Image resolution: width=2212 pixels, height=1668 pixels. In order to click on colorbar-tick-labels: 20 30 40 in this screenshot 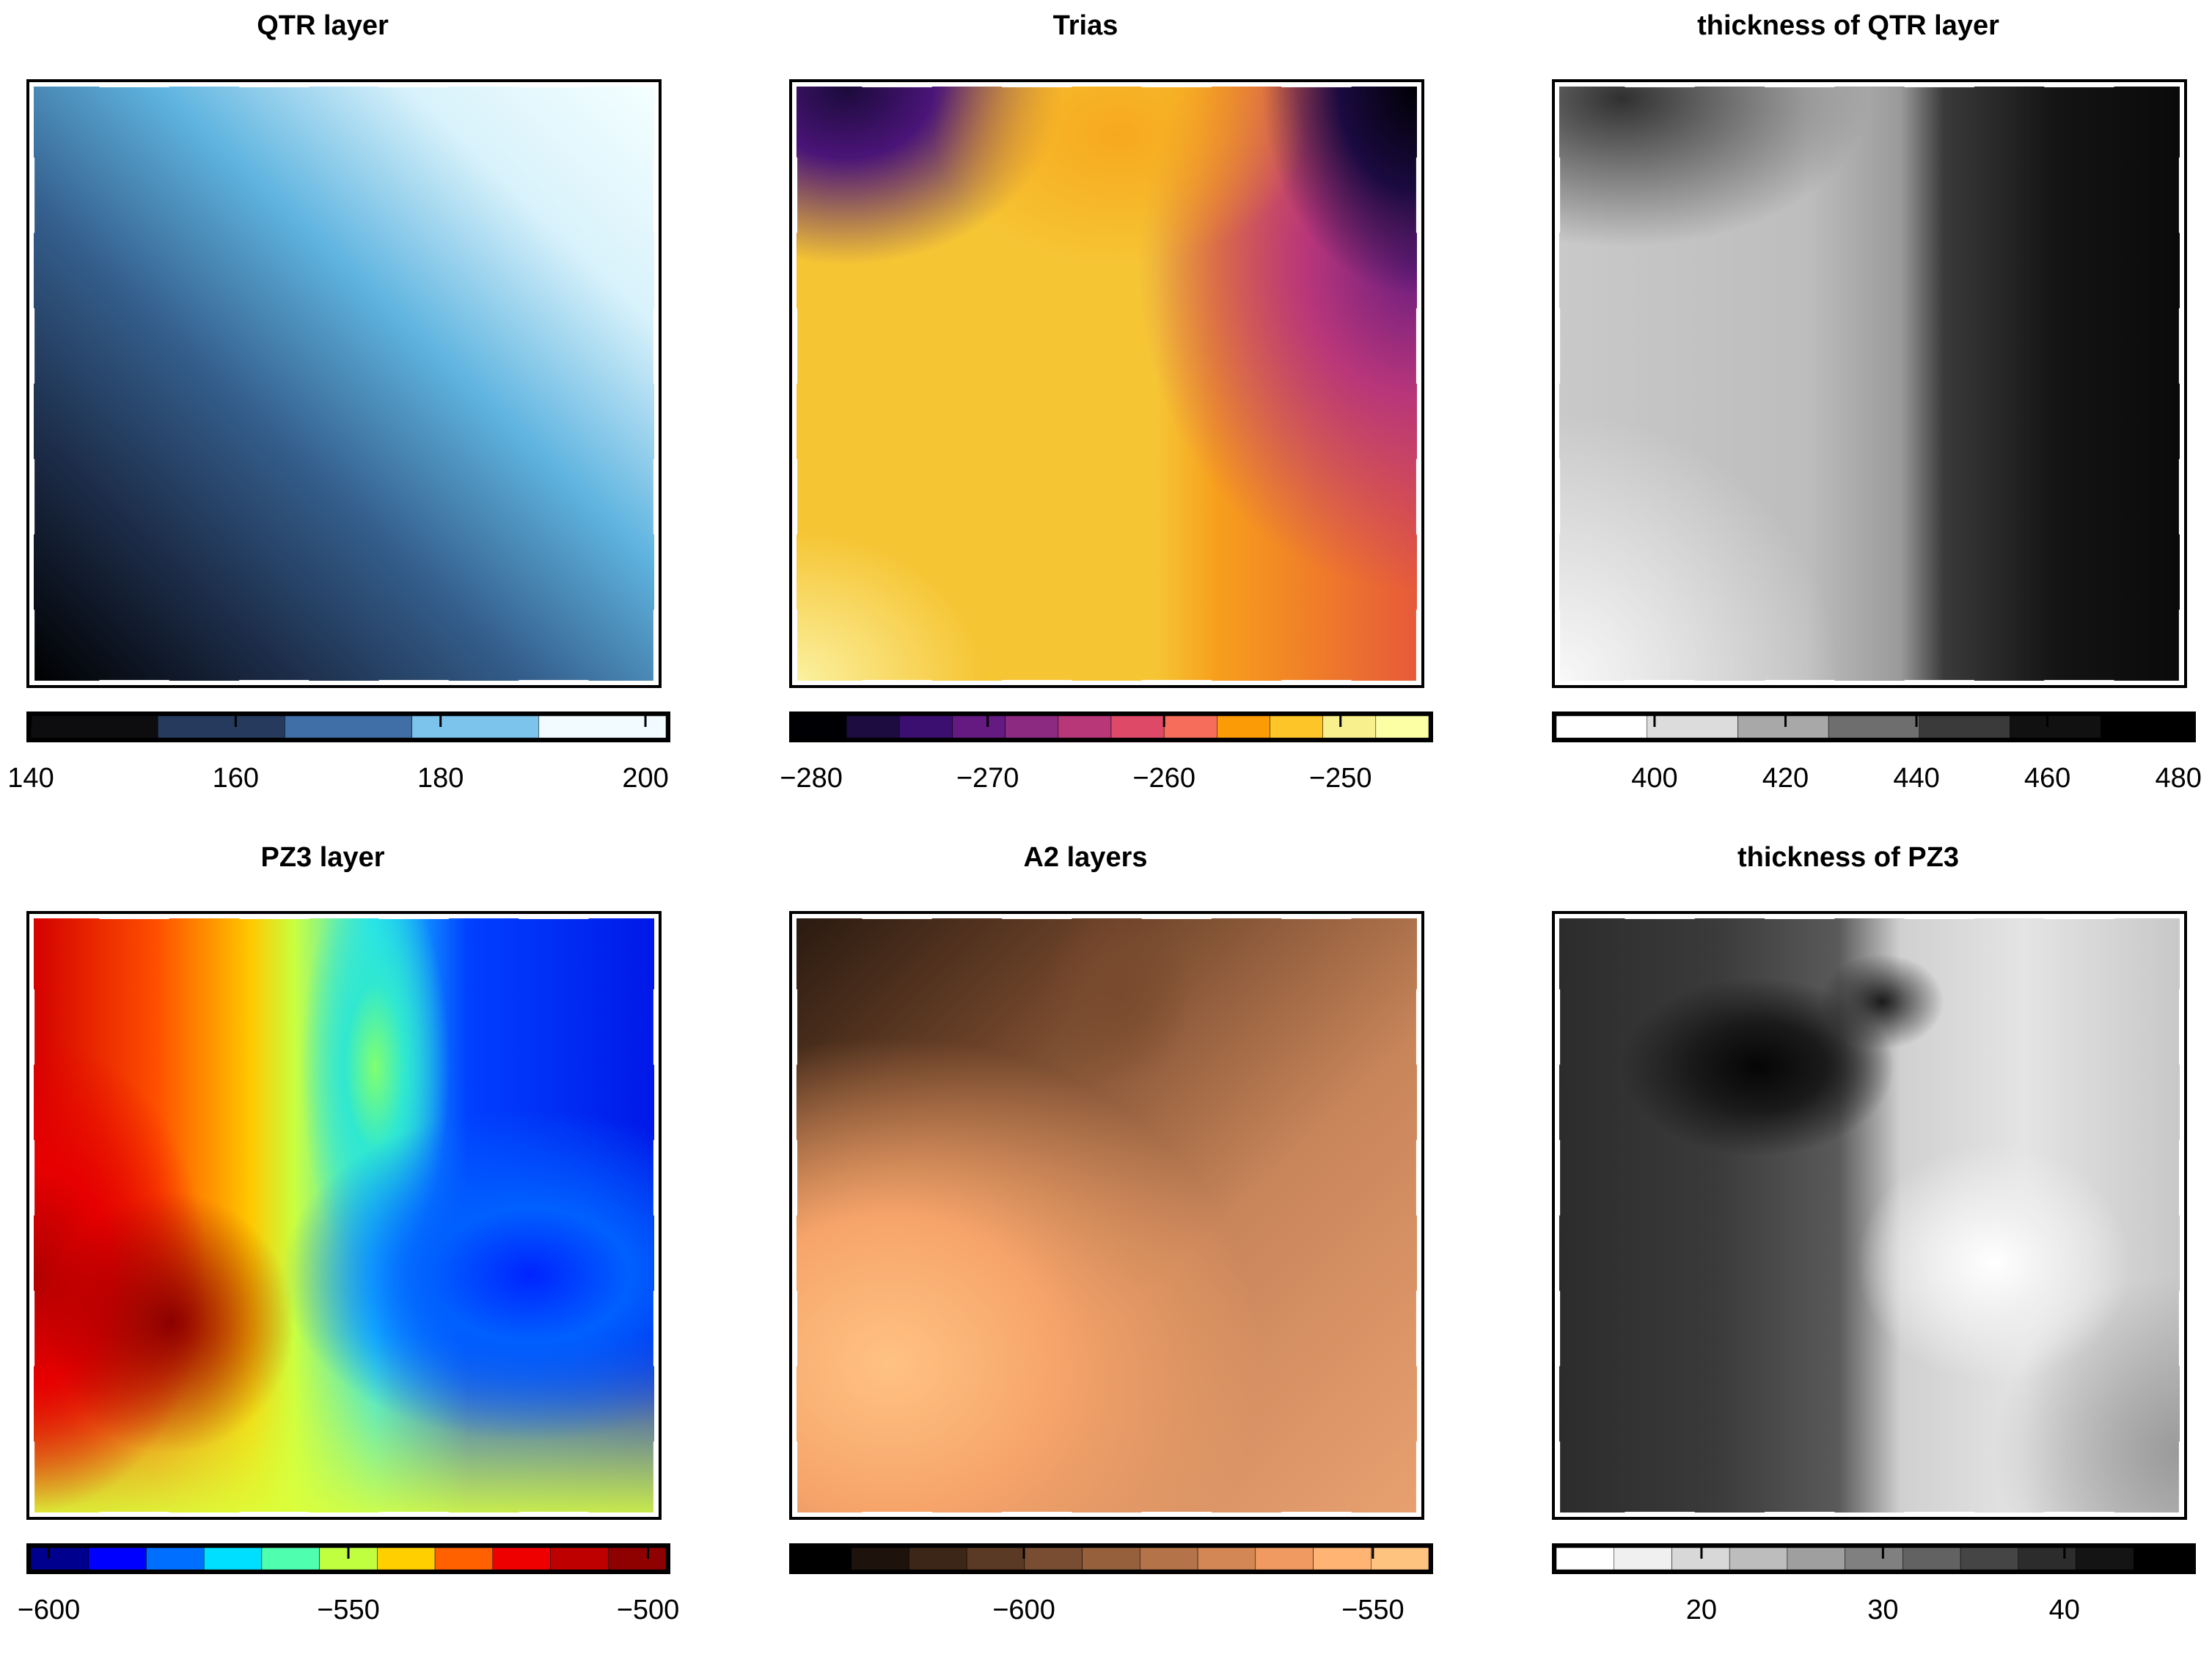, I will do `click(1849, 1613)`.